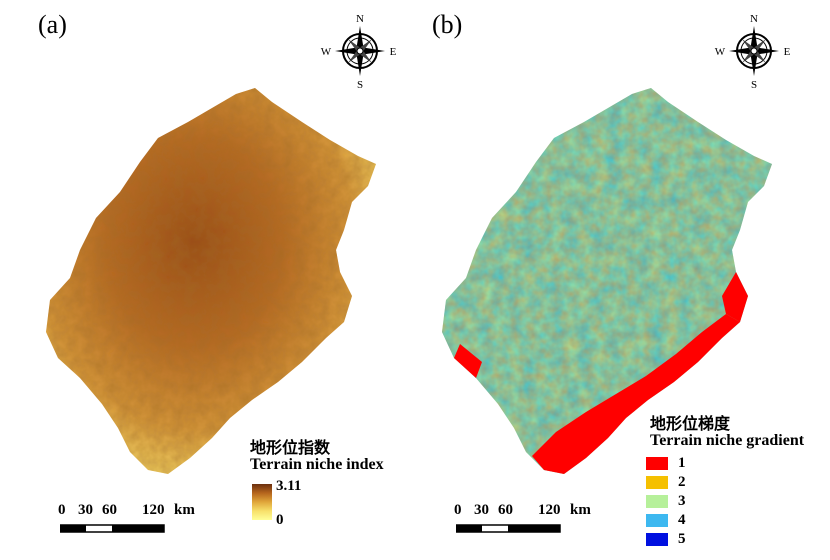 This screenshot has height=560, width=830. What do you see at coordinates (682, 463) in the screenshot?
I see `legend-class-label: 1` at bounding box center [682, 463].